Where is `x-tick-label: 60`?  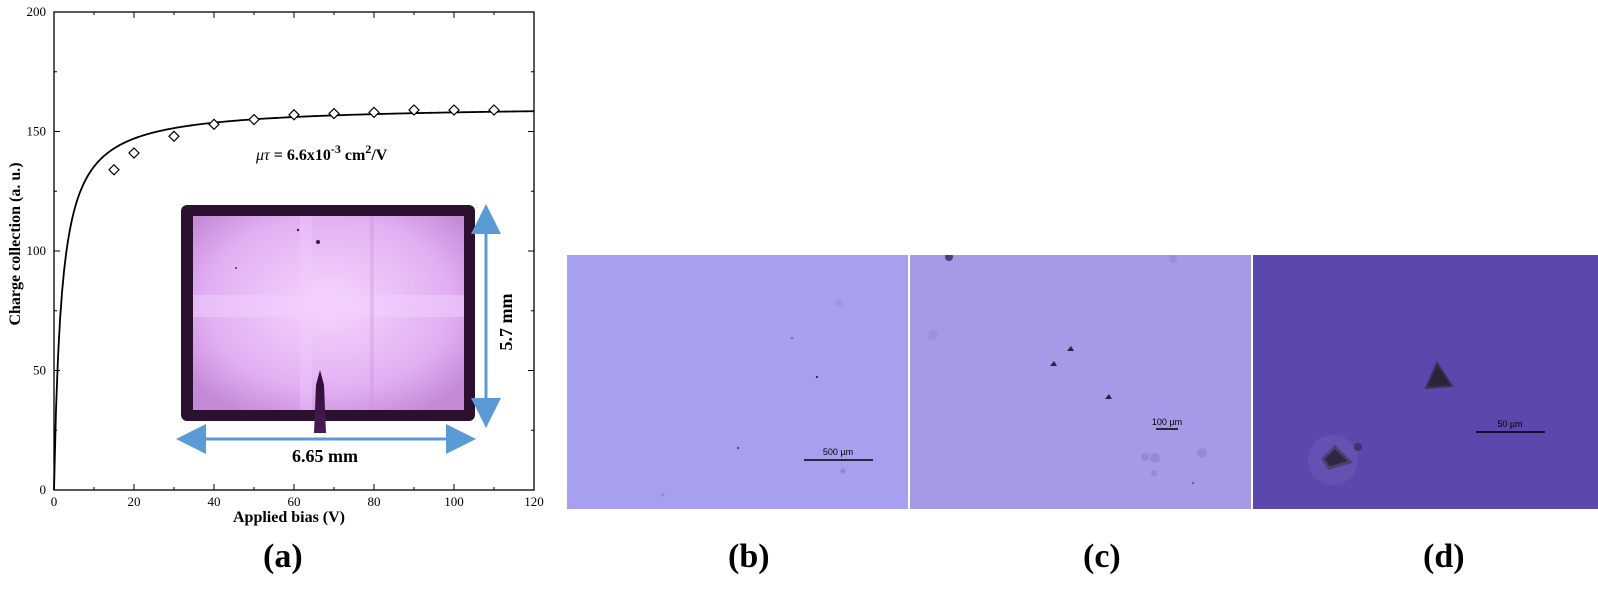
x-tick-label: 60 is located at coordinates (294, 501).